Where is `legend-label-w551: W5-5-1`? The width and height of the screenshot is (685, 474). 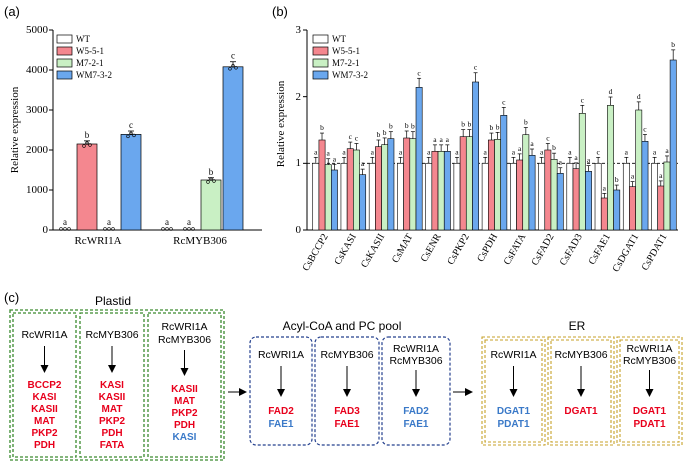
legend-label-w551: W5-5-1 is located at coordinates (346, 51).